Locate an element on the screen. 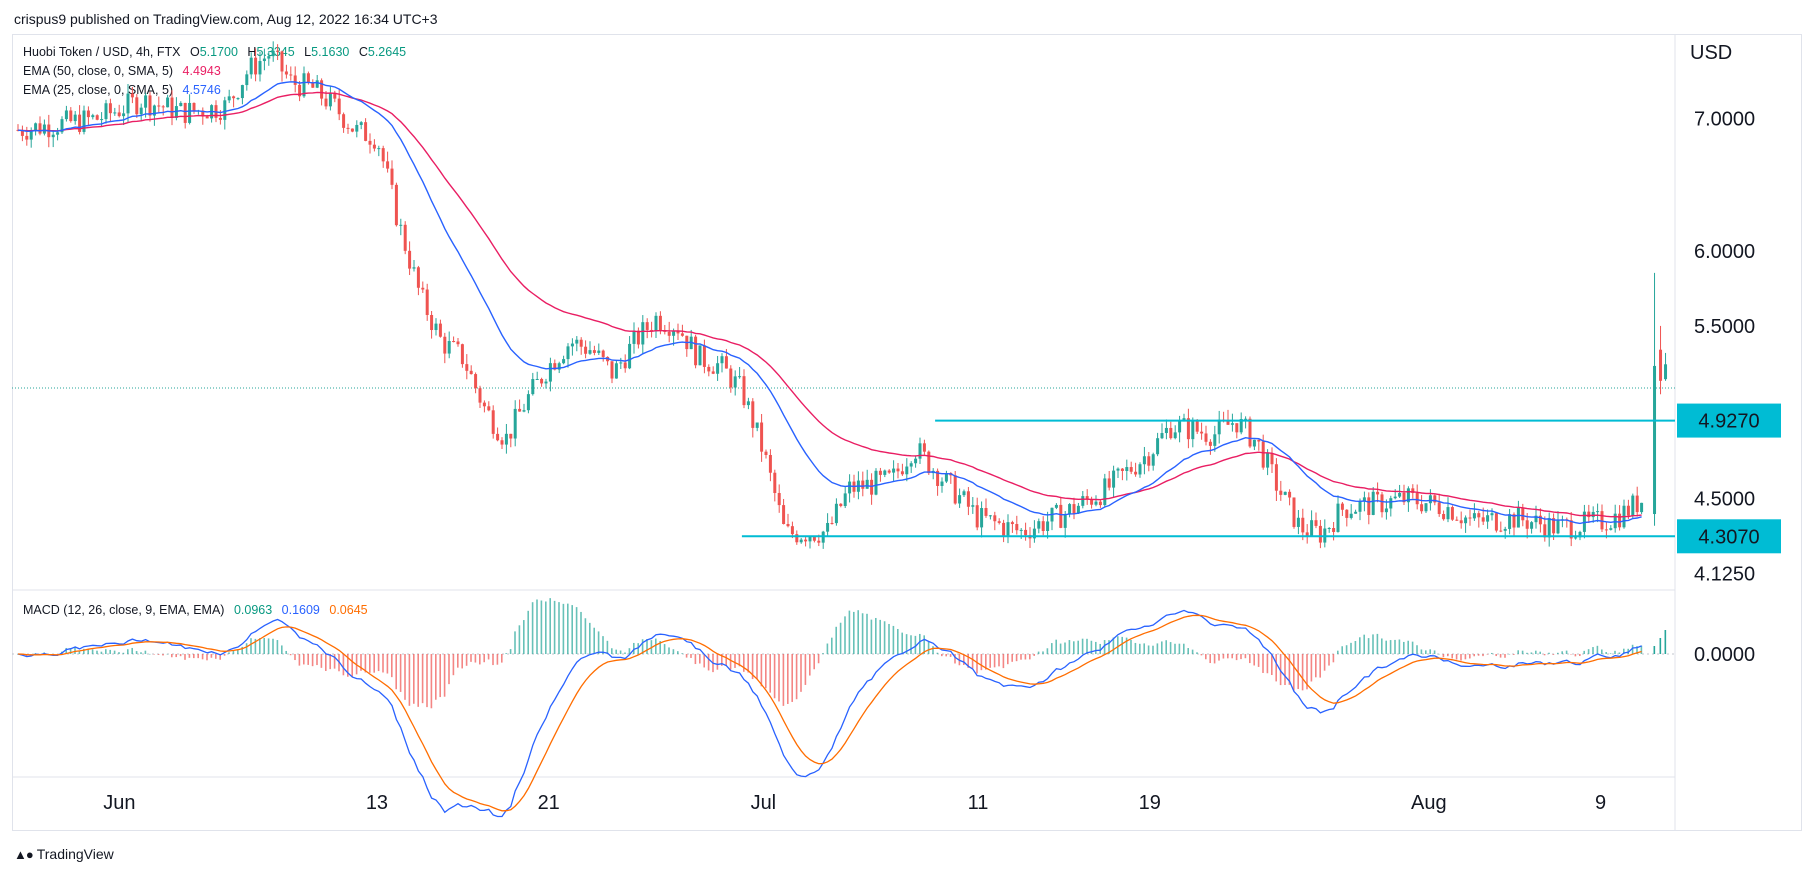 This screenshot has width=1813, height=876. ema50-label: EMA (50, close, 0, SMA, 5) is located at coordinates (98, 71).